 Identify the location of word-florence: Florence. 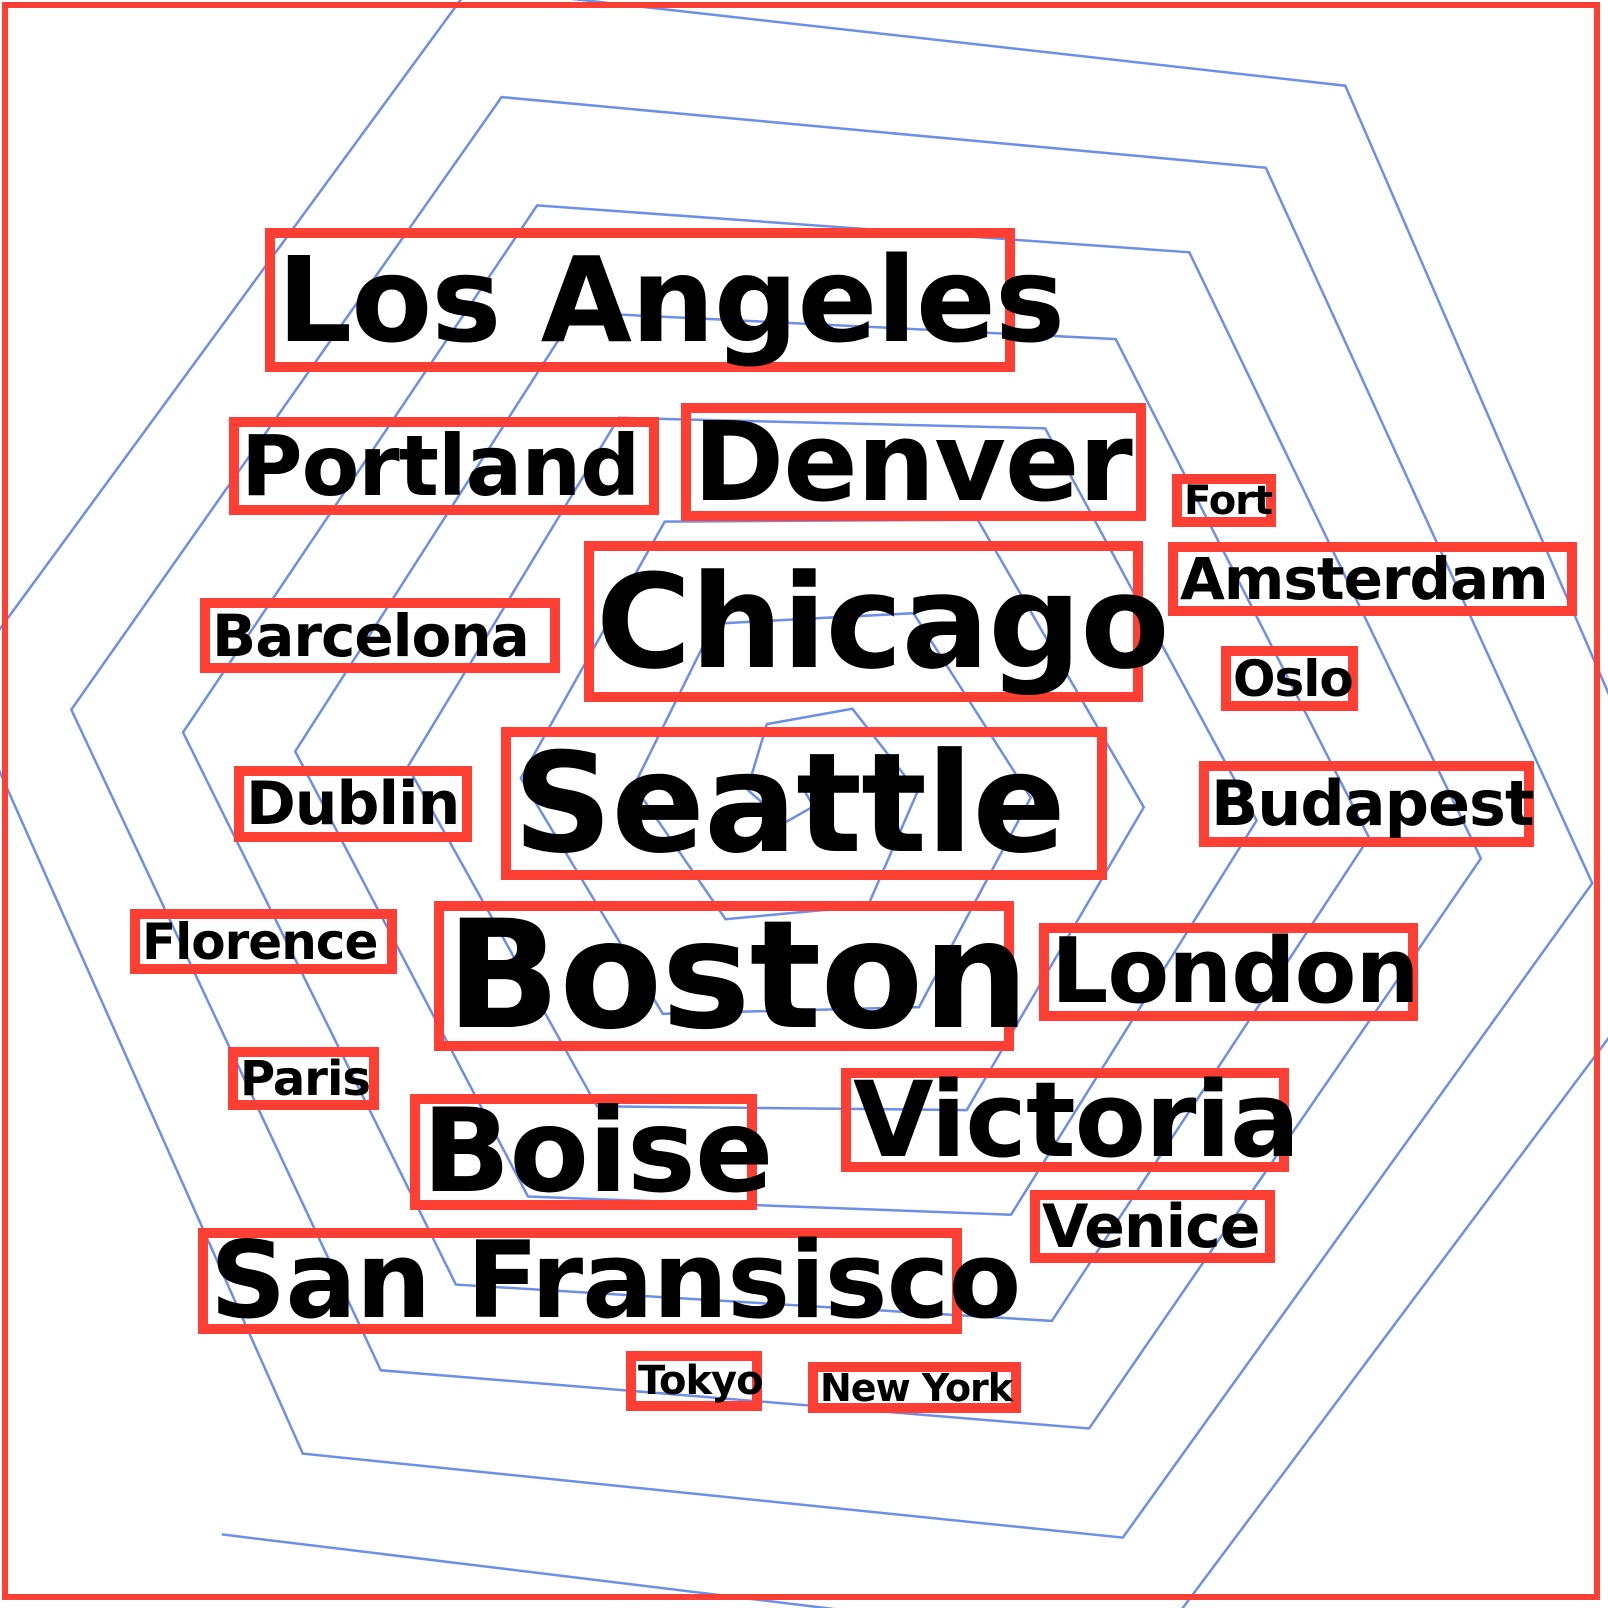
(263, 941).